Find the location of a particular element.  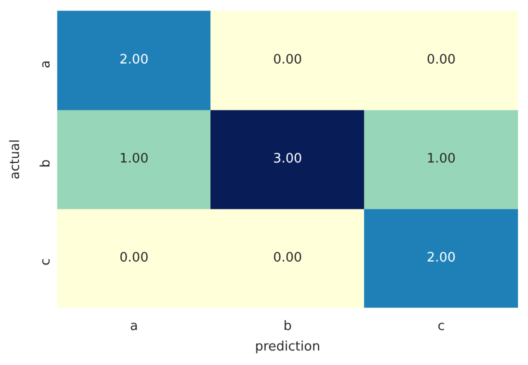

x-tick-label: b is located at coordinates (287, 326).